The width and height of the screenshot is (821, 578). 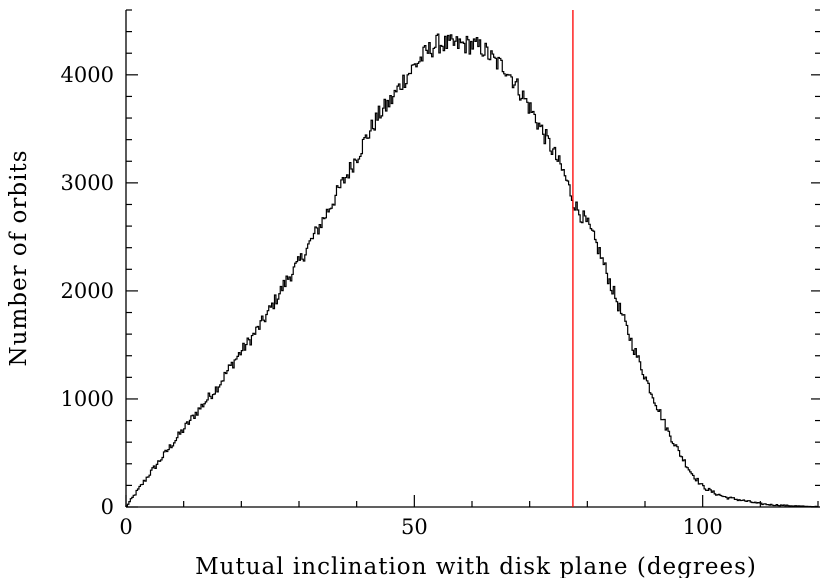 What do you see at coordinates (19, 257) in the screenshot?
I see `y-axis-title: Number of orbits` at bounding box center [19, 257].